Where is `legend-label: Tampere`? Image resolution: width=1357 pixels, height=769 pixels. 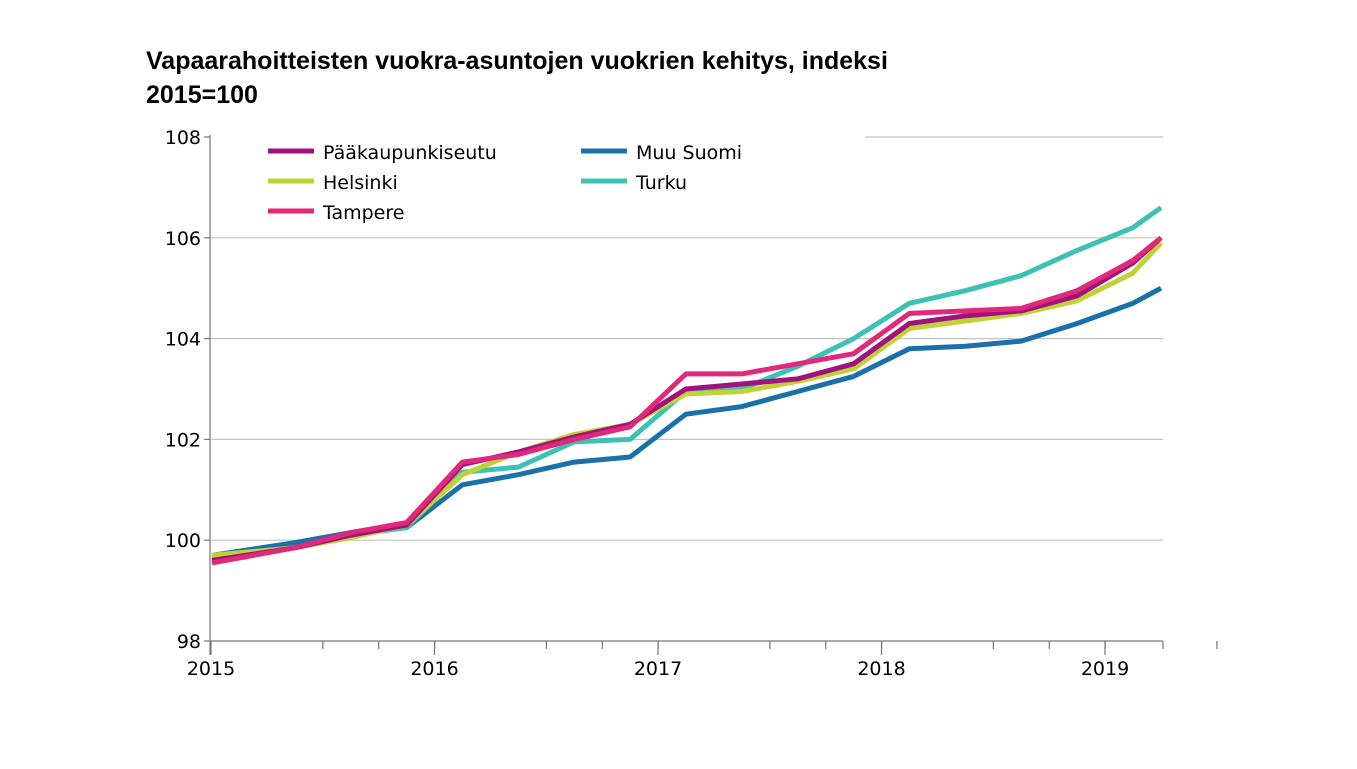
legend-label: Tampere is located at coordinates (363, 213).